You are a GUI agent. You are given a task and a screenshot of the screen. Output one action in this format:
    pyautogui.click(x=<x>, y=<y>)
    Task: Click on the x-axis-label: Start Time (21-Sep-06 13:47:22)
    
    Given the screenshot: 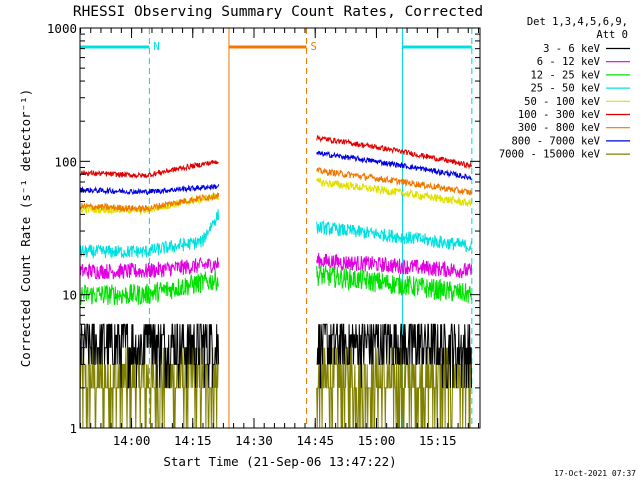 What is the action you would take?
    pyautogui.click(x=279, y=461)
    